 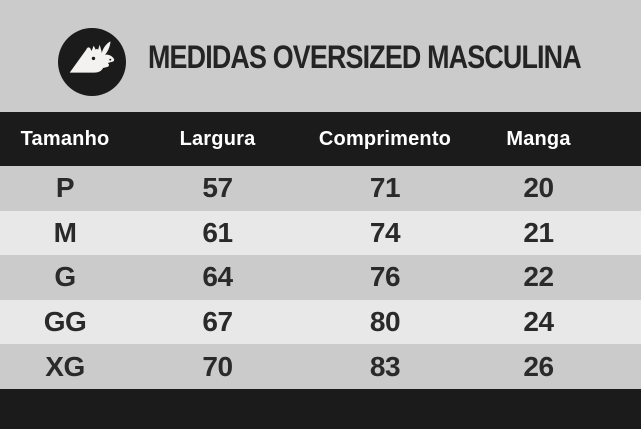 What do you see at coordinates (538, 366) in the screenshot?
I see `cell-manga: 26` at bounding box center [538, 366].